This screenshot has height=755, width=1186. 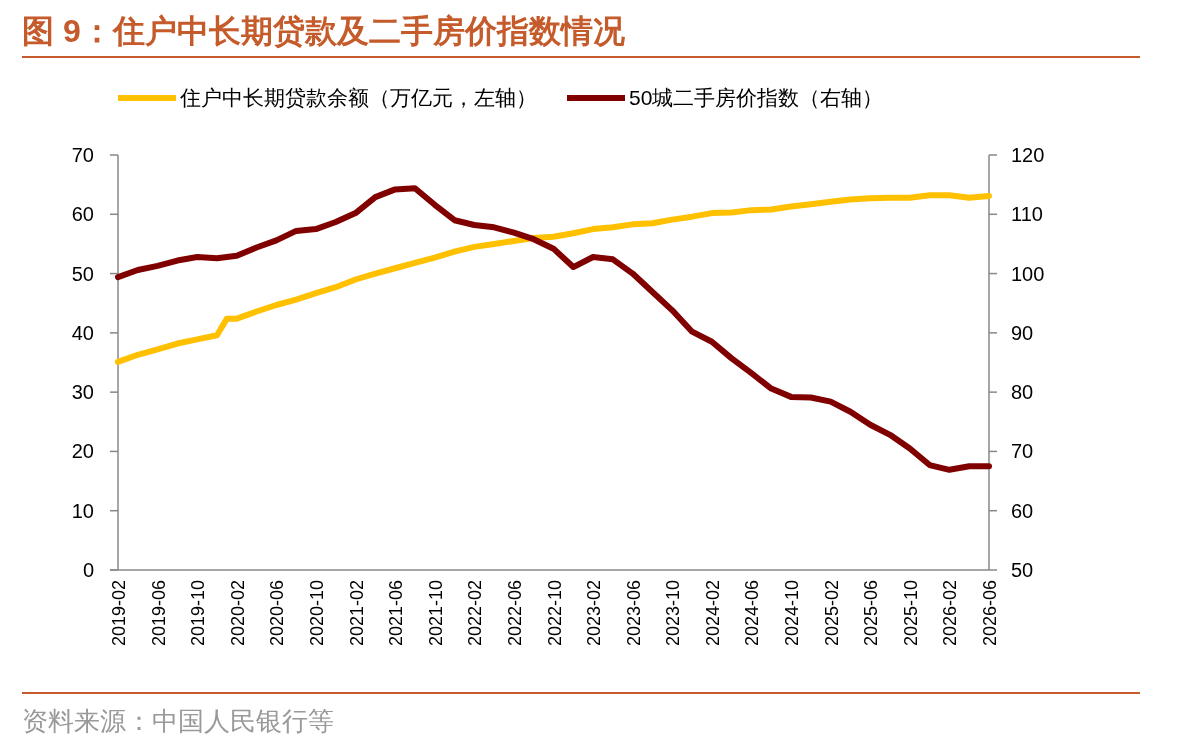 I want to click on y-tick-label: 30, so click(x=82, y=392).